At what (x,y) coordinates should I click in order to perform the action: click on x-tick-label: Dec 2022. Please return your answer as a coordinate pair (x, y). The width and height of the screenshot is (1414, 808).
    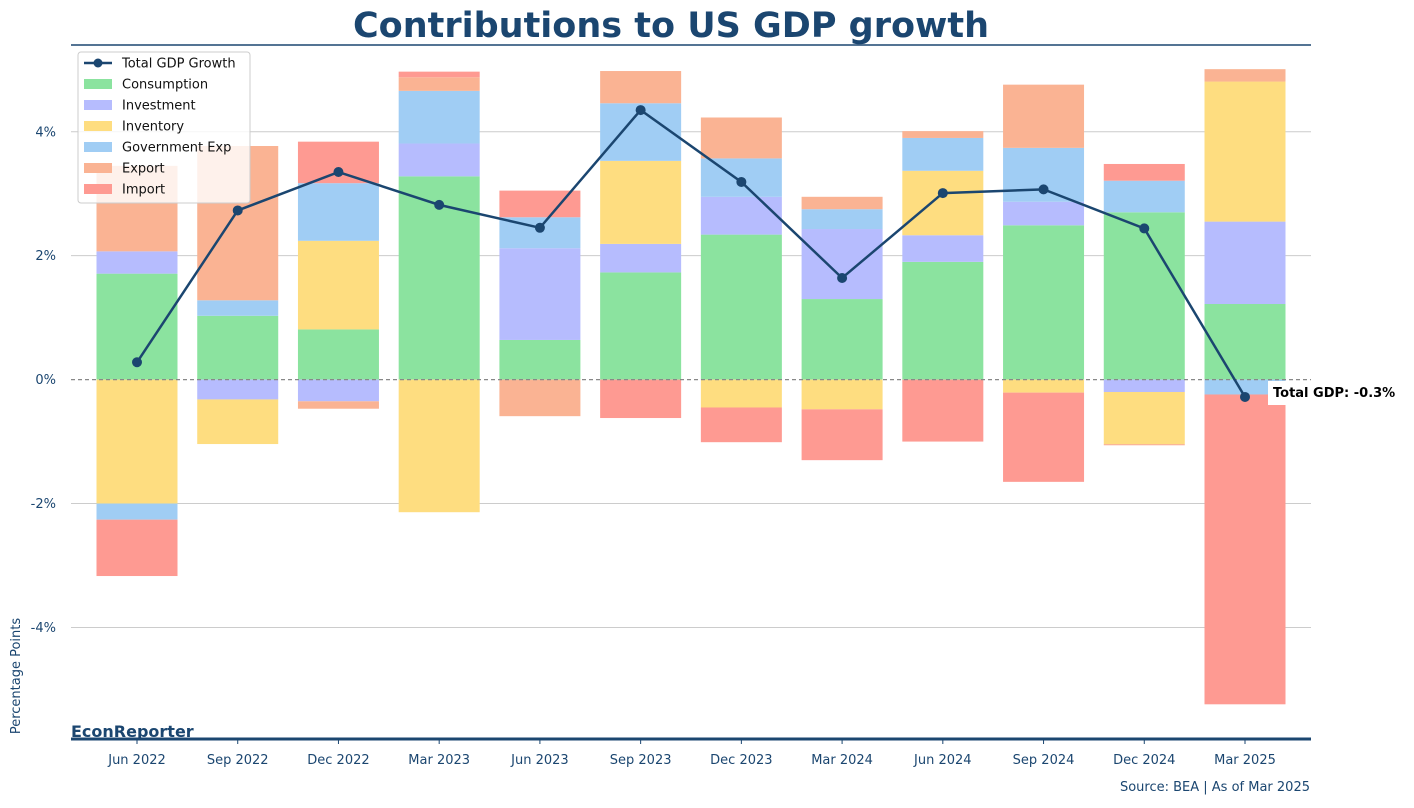
    Looking at the image, I should click on (338, 760).